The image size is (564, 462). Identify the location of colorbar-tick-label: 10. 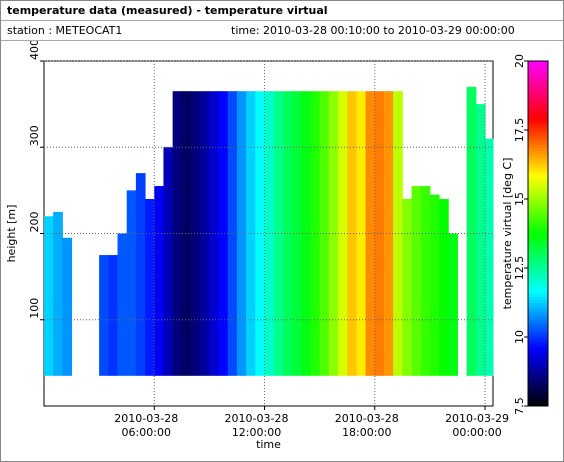
(519, 337).